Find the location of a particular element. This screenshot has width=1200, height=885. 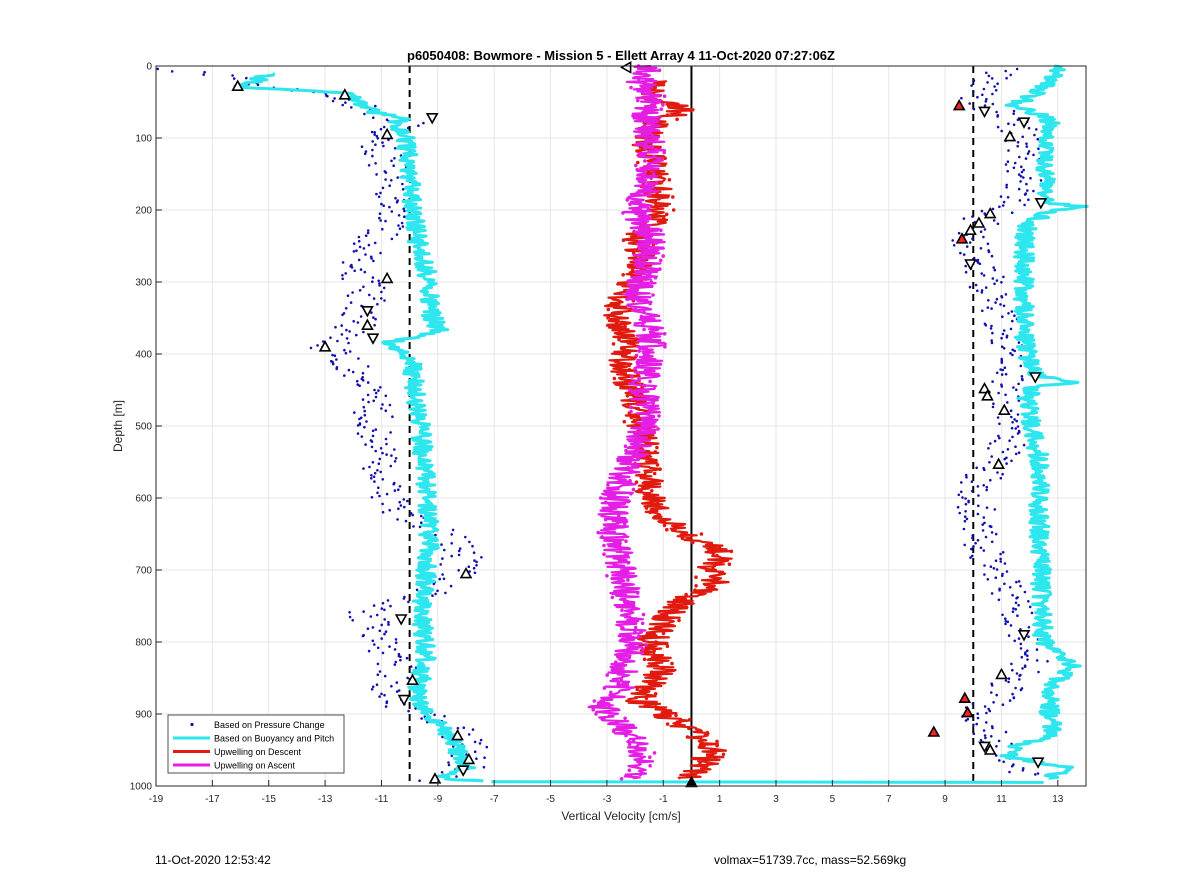

profile-marker-triangle-down is located at coordinates (1038, 763).